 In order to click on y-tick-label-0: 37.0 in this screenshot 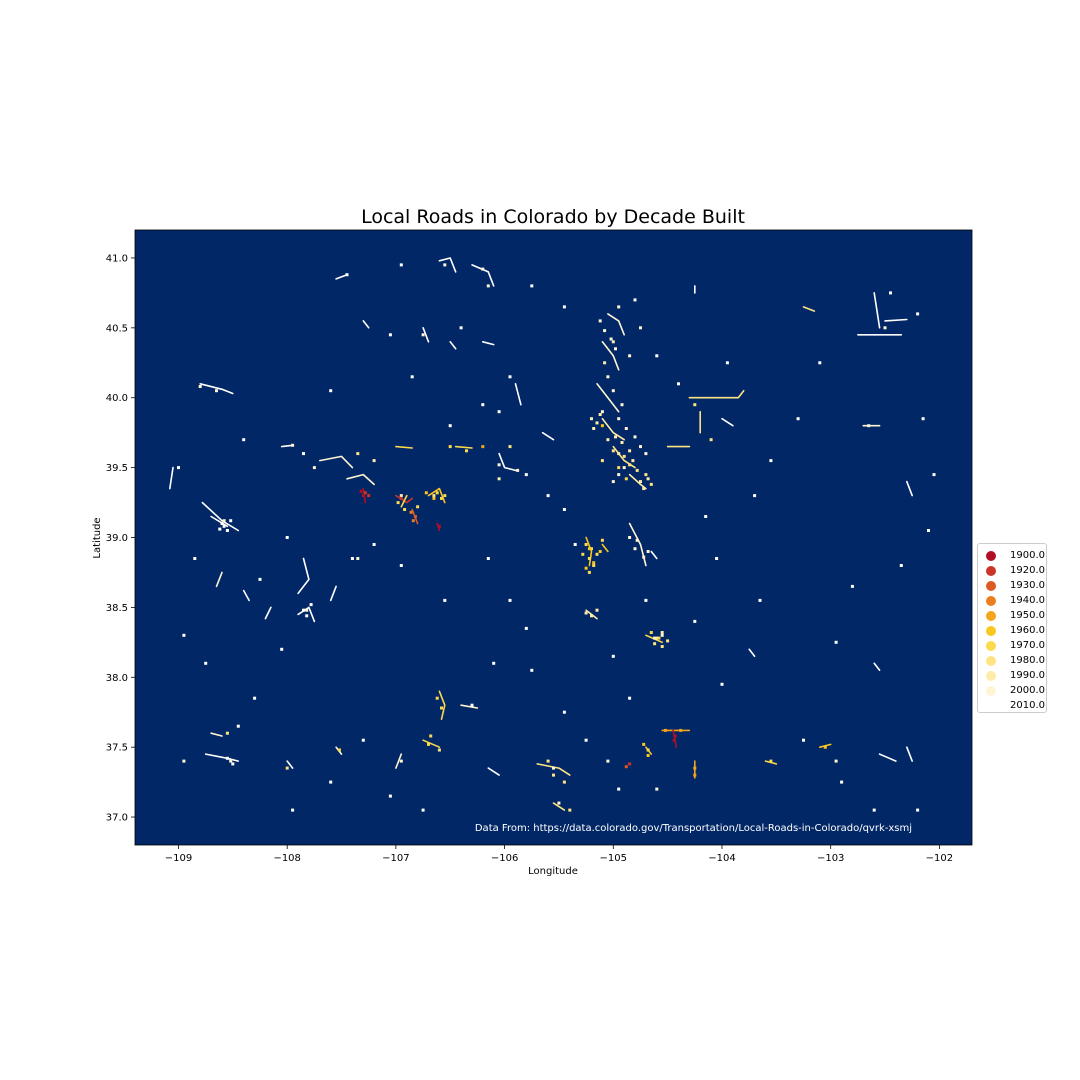, I will do `click(117, 818)`.